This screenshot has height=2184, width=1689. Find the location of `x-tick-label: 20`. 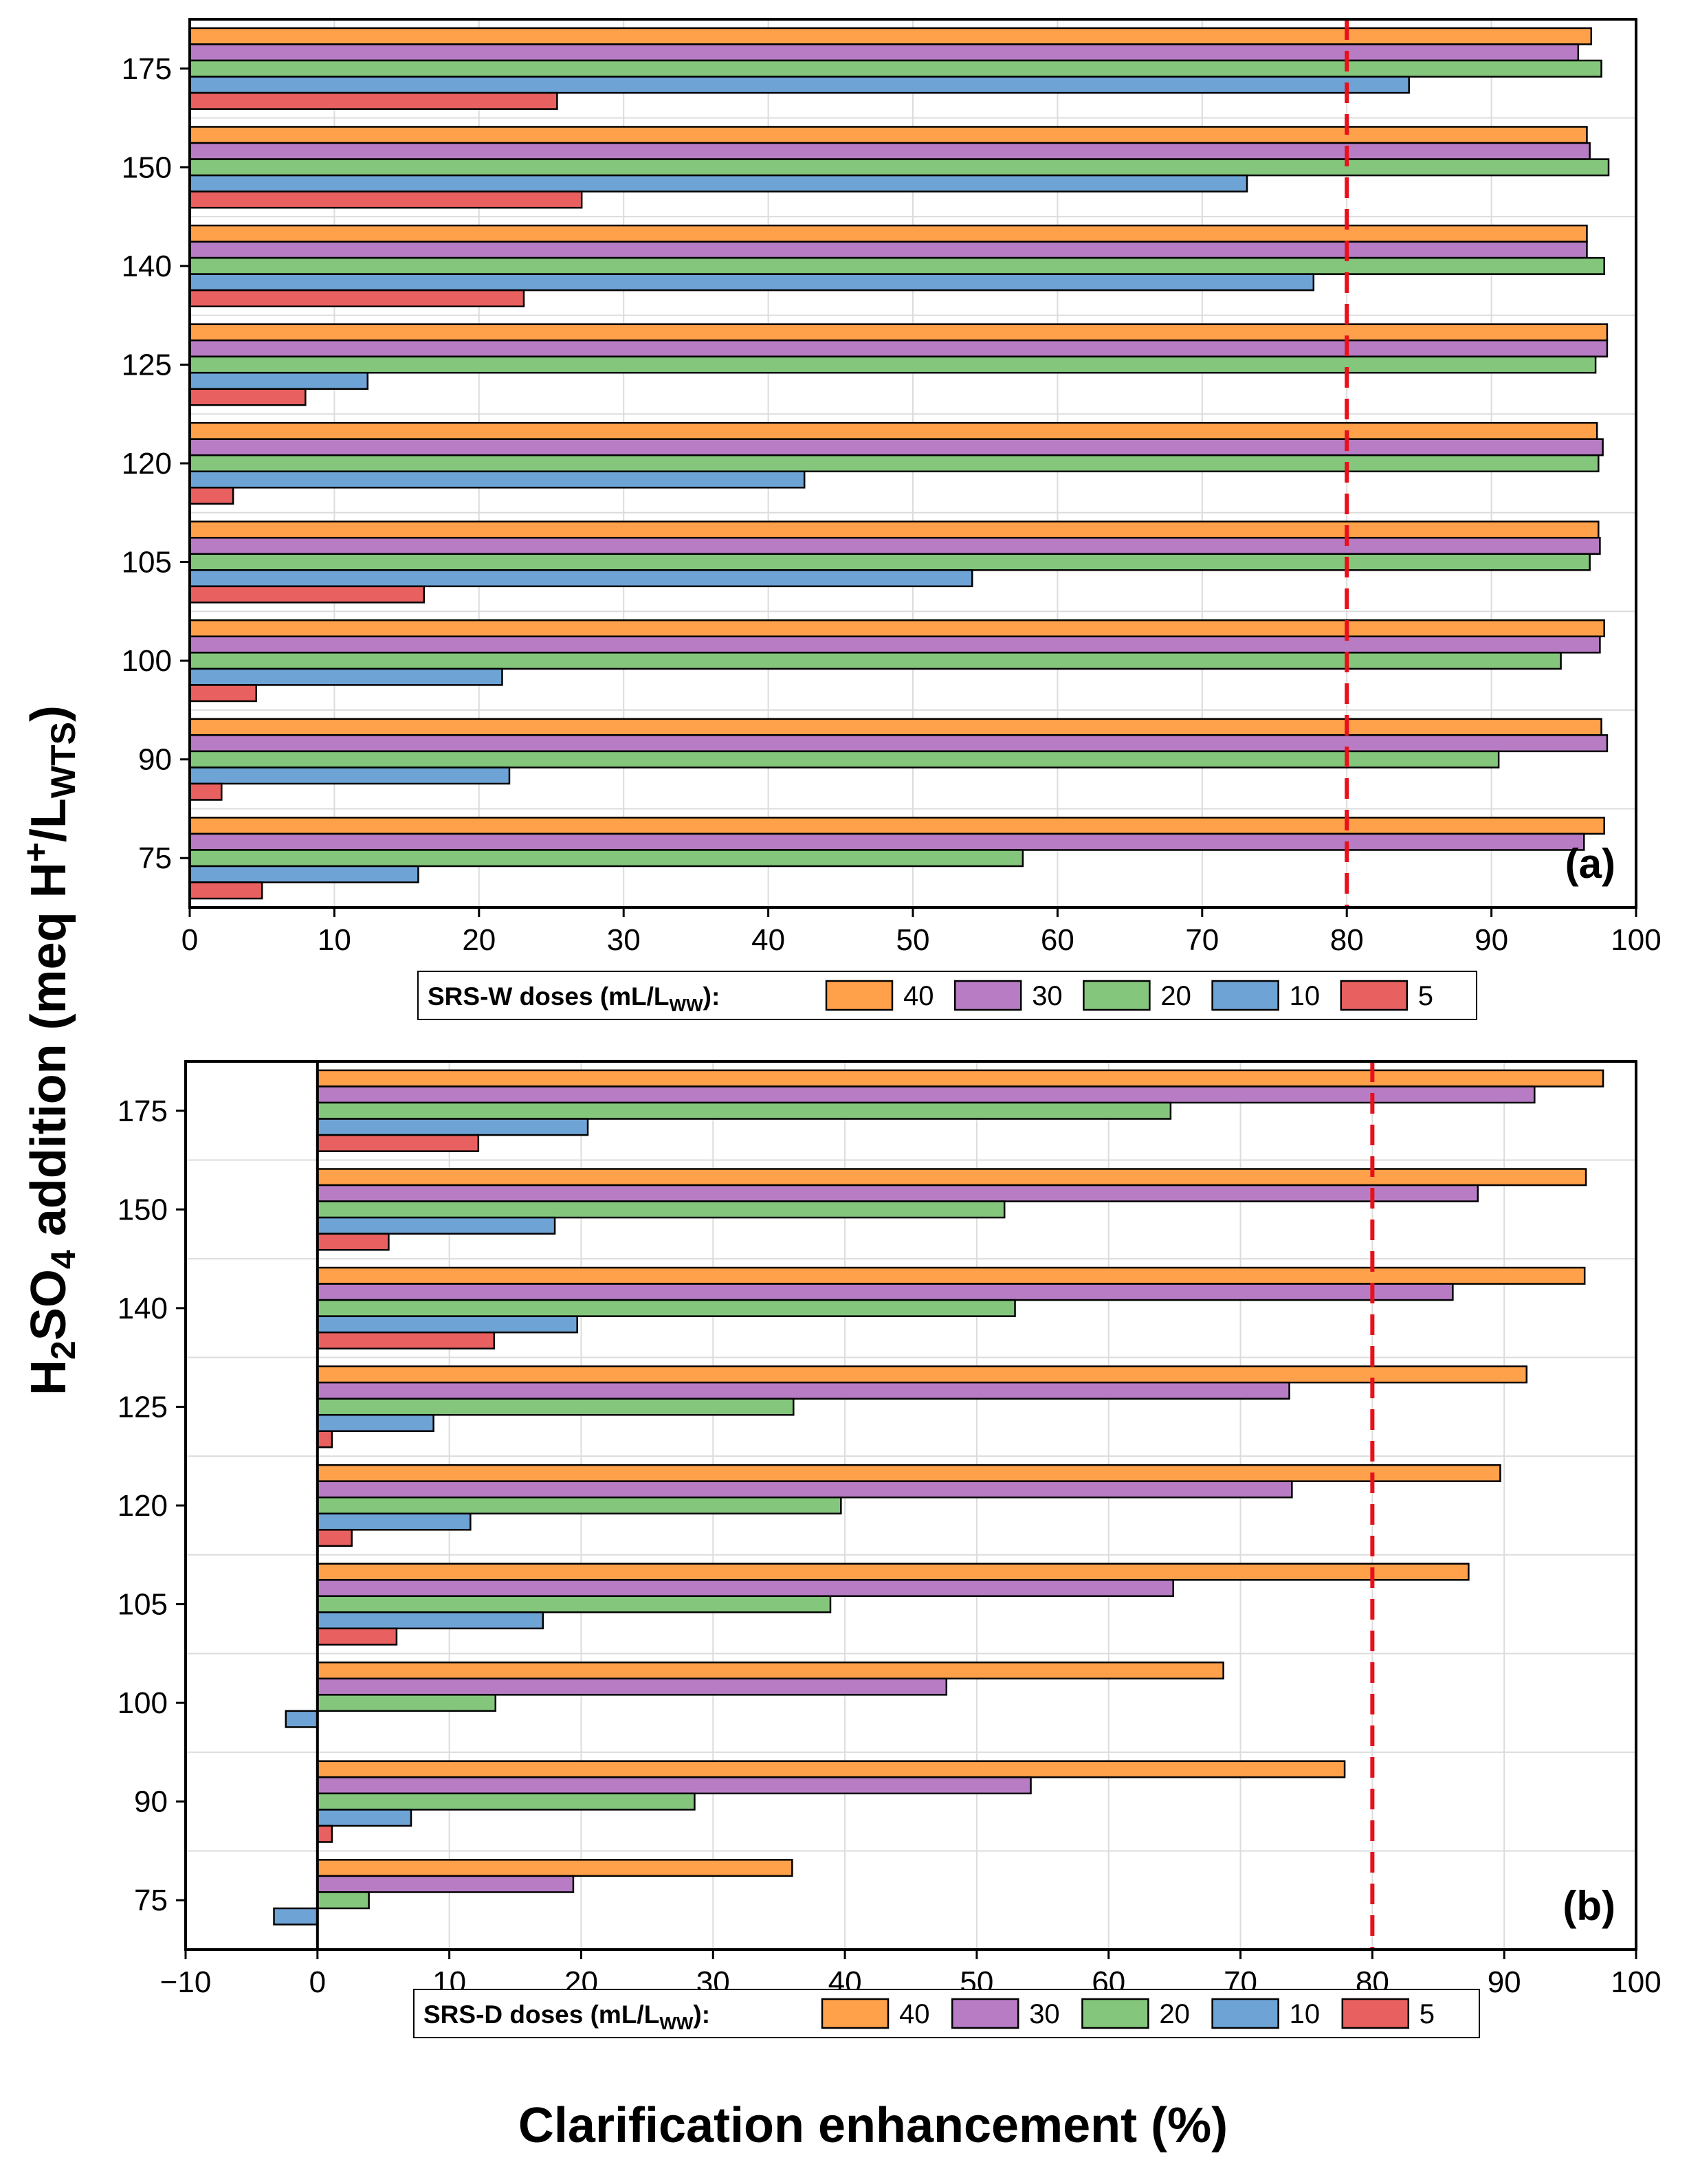

x-tick-label: 20 is located at coordinates (479, 940).